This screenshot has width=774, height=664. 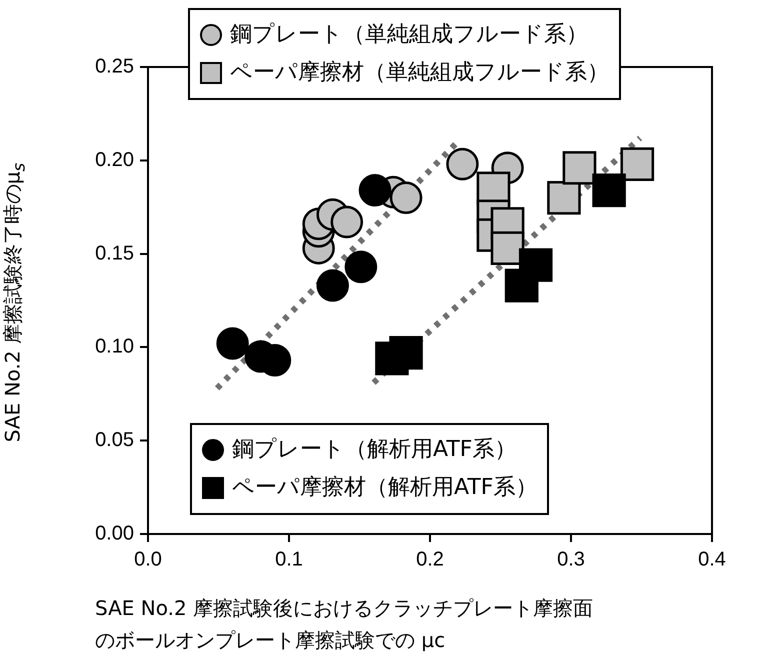 I want to click on legend-label: 鋼プレート（単純組成フルード系）, so click(x=409, y=34).